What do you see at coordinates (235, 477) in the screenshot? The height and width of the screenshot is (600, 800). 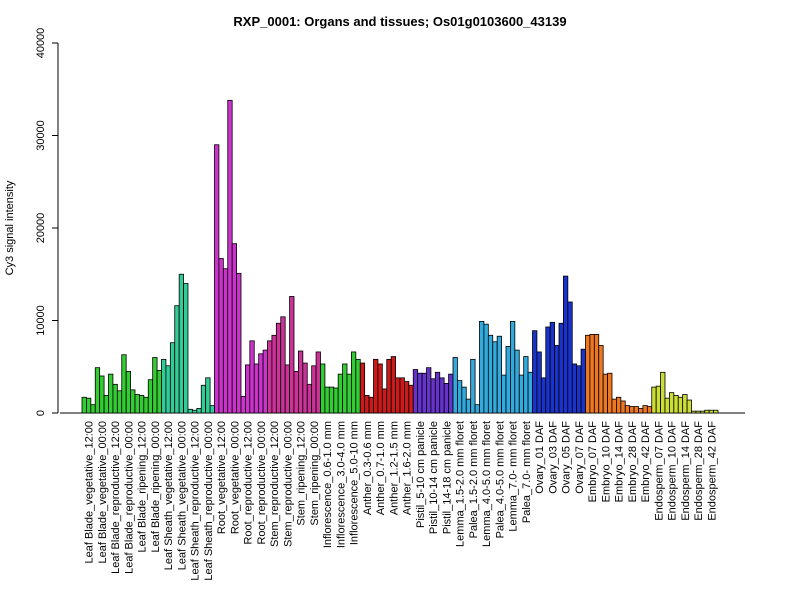 I see `x-tick-label: Root_vegetative_00:00` at bounding box center [235, 477].